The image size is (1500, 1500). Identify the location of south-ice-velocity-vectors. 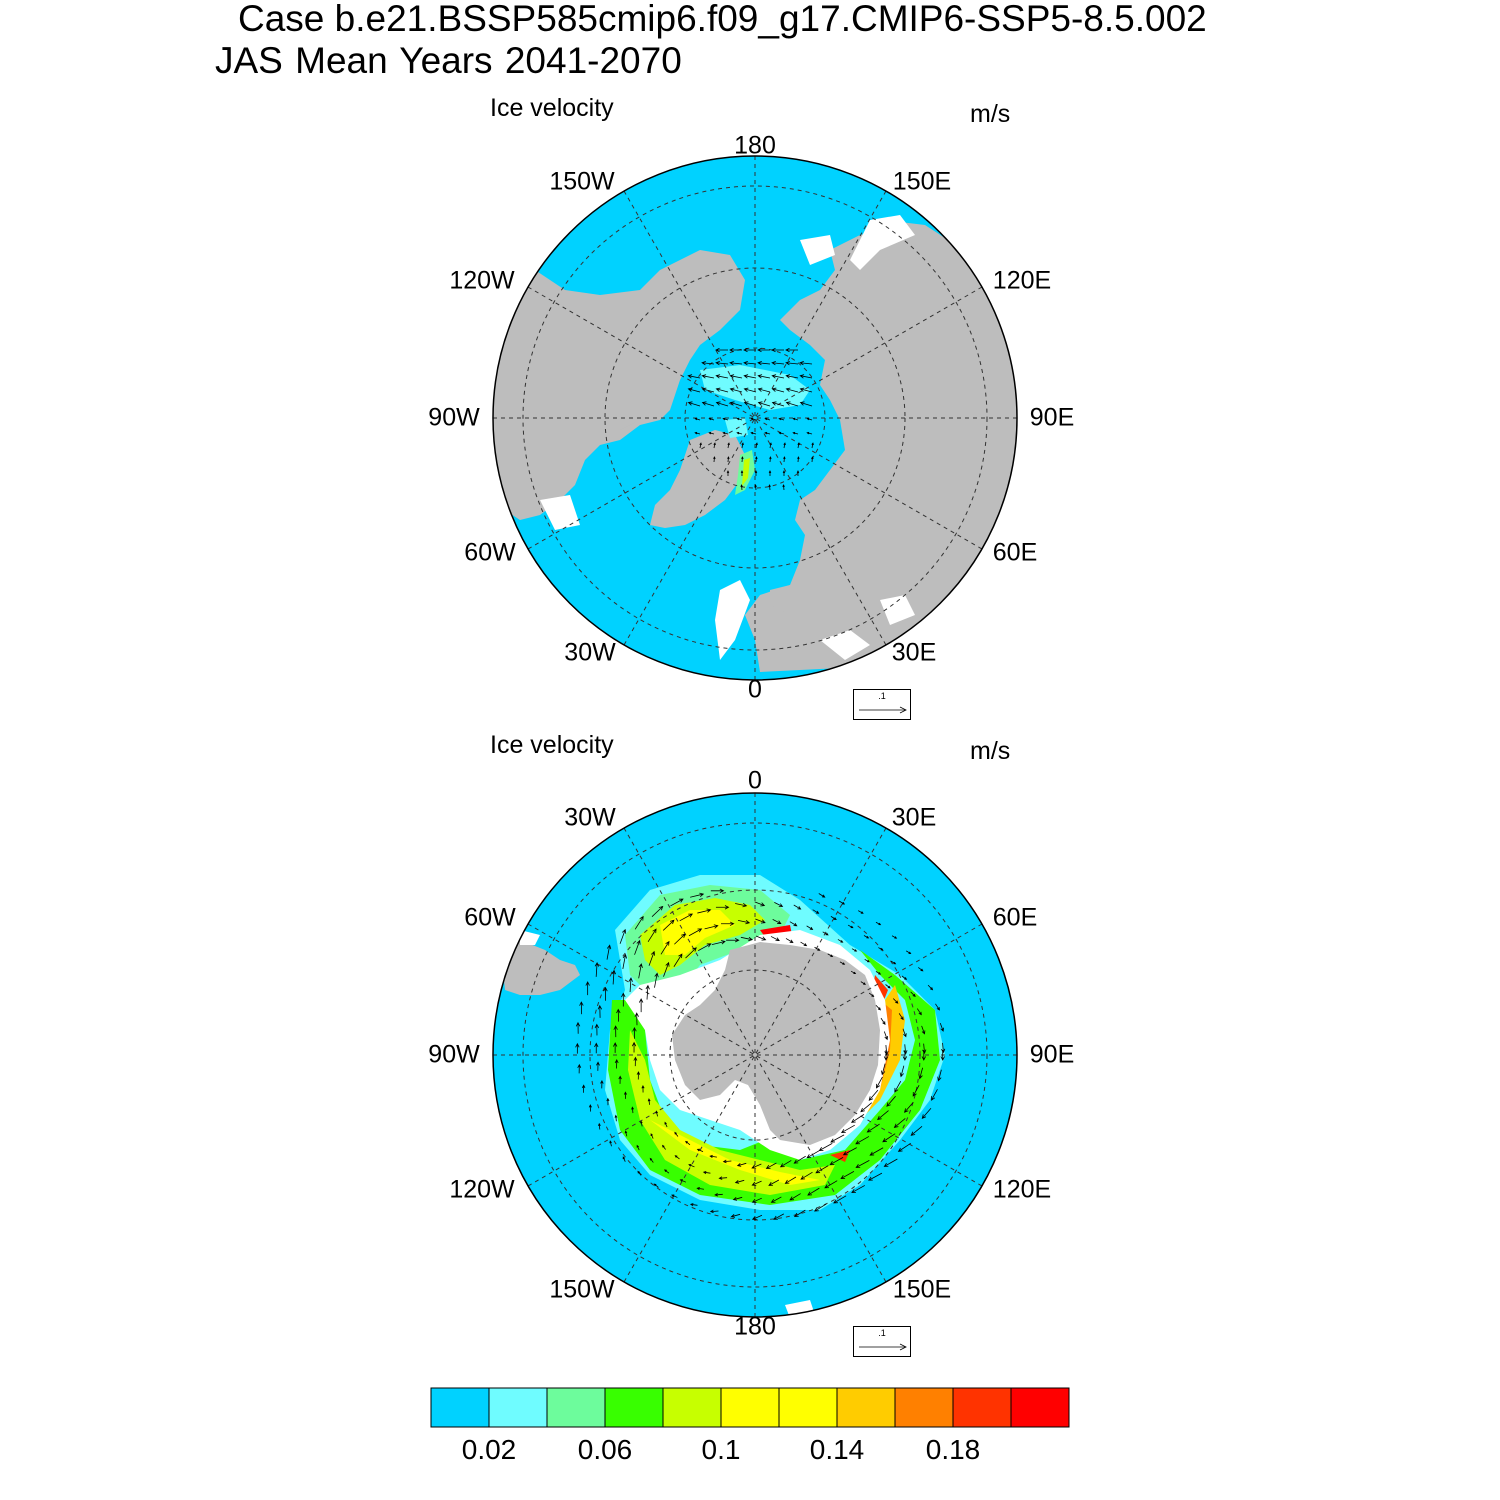
(760, 1054).